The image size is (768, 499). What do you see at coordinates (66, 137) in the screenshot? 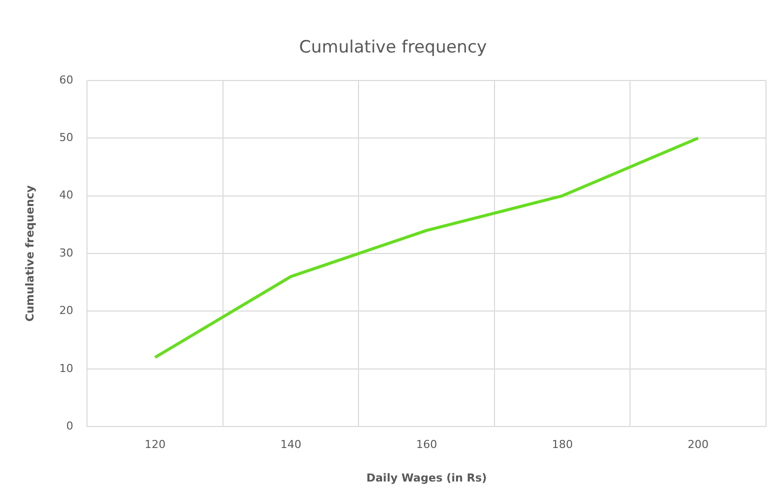
I see `y-tick-label: 50` at bounding box center [66, 137].